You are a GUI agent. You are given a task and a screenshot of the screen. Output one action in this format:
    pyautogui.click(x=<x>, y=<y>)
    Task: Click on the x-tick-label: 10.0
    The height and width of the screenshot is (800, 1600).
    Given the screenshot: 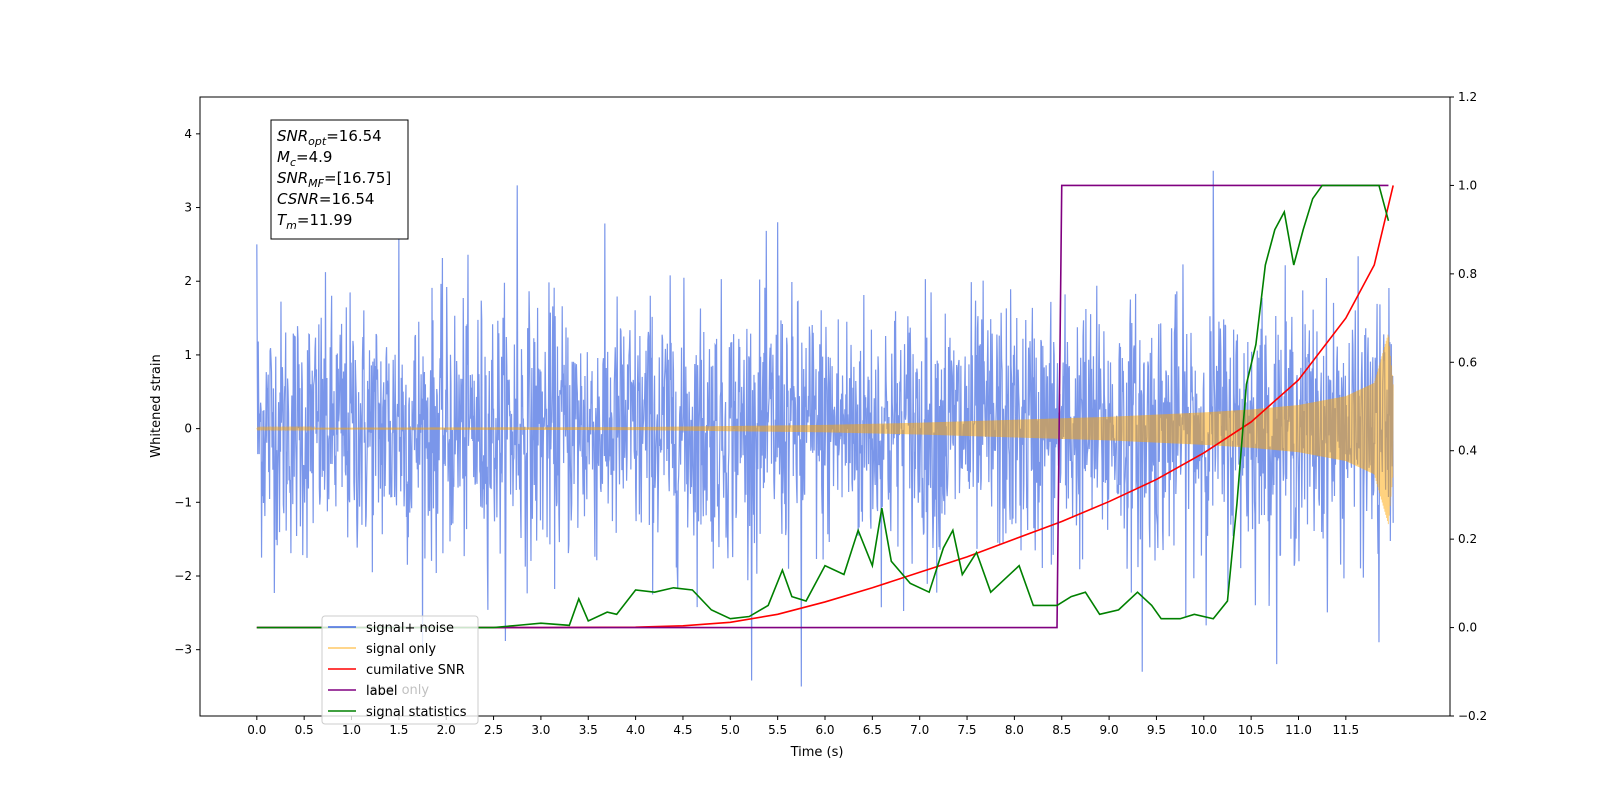 What is the action you would take?
    pyautogui.click(x=1203, y=730)
    